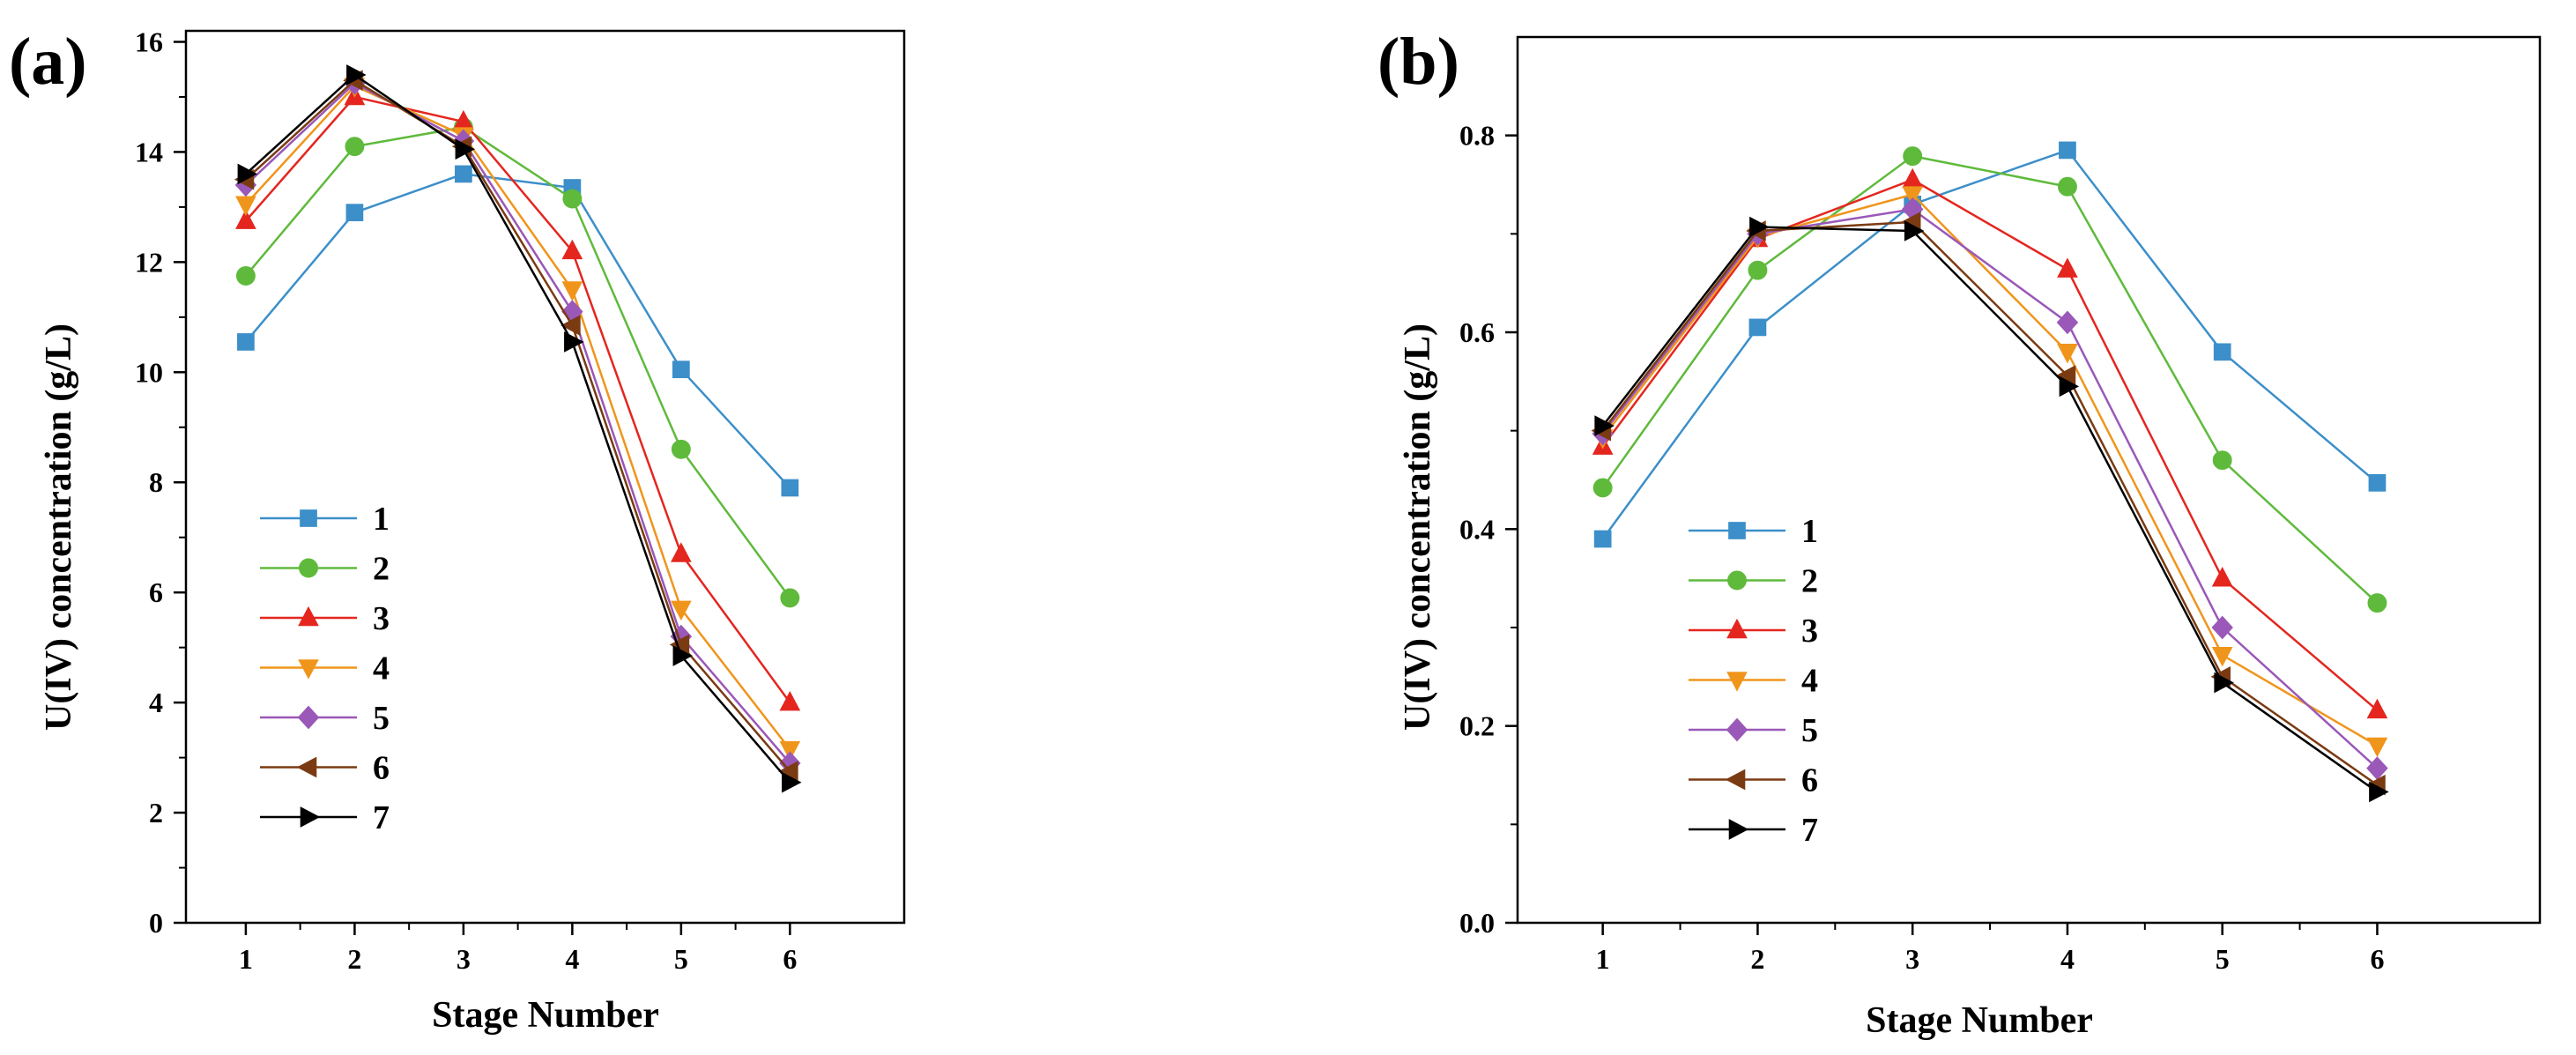 The height and width of the screenshot is (1055, 2576). Describe the element at coordinates (149, 41) in the screenshot. I see `panel-a-y-tick-label: 16` at that location.